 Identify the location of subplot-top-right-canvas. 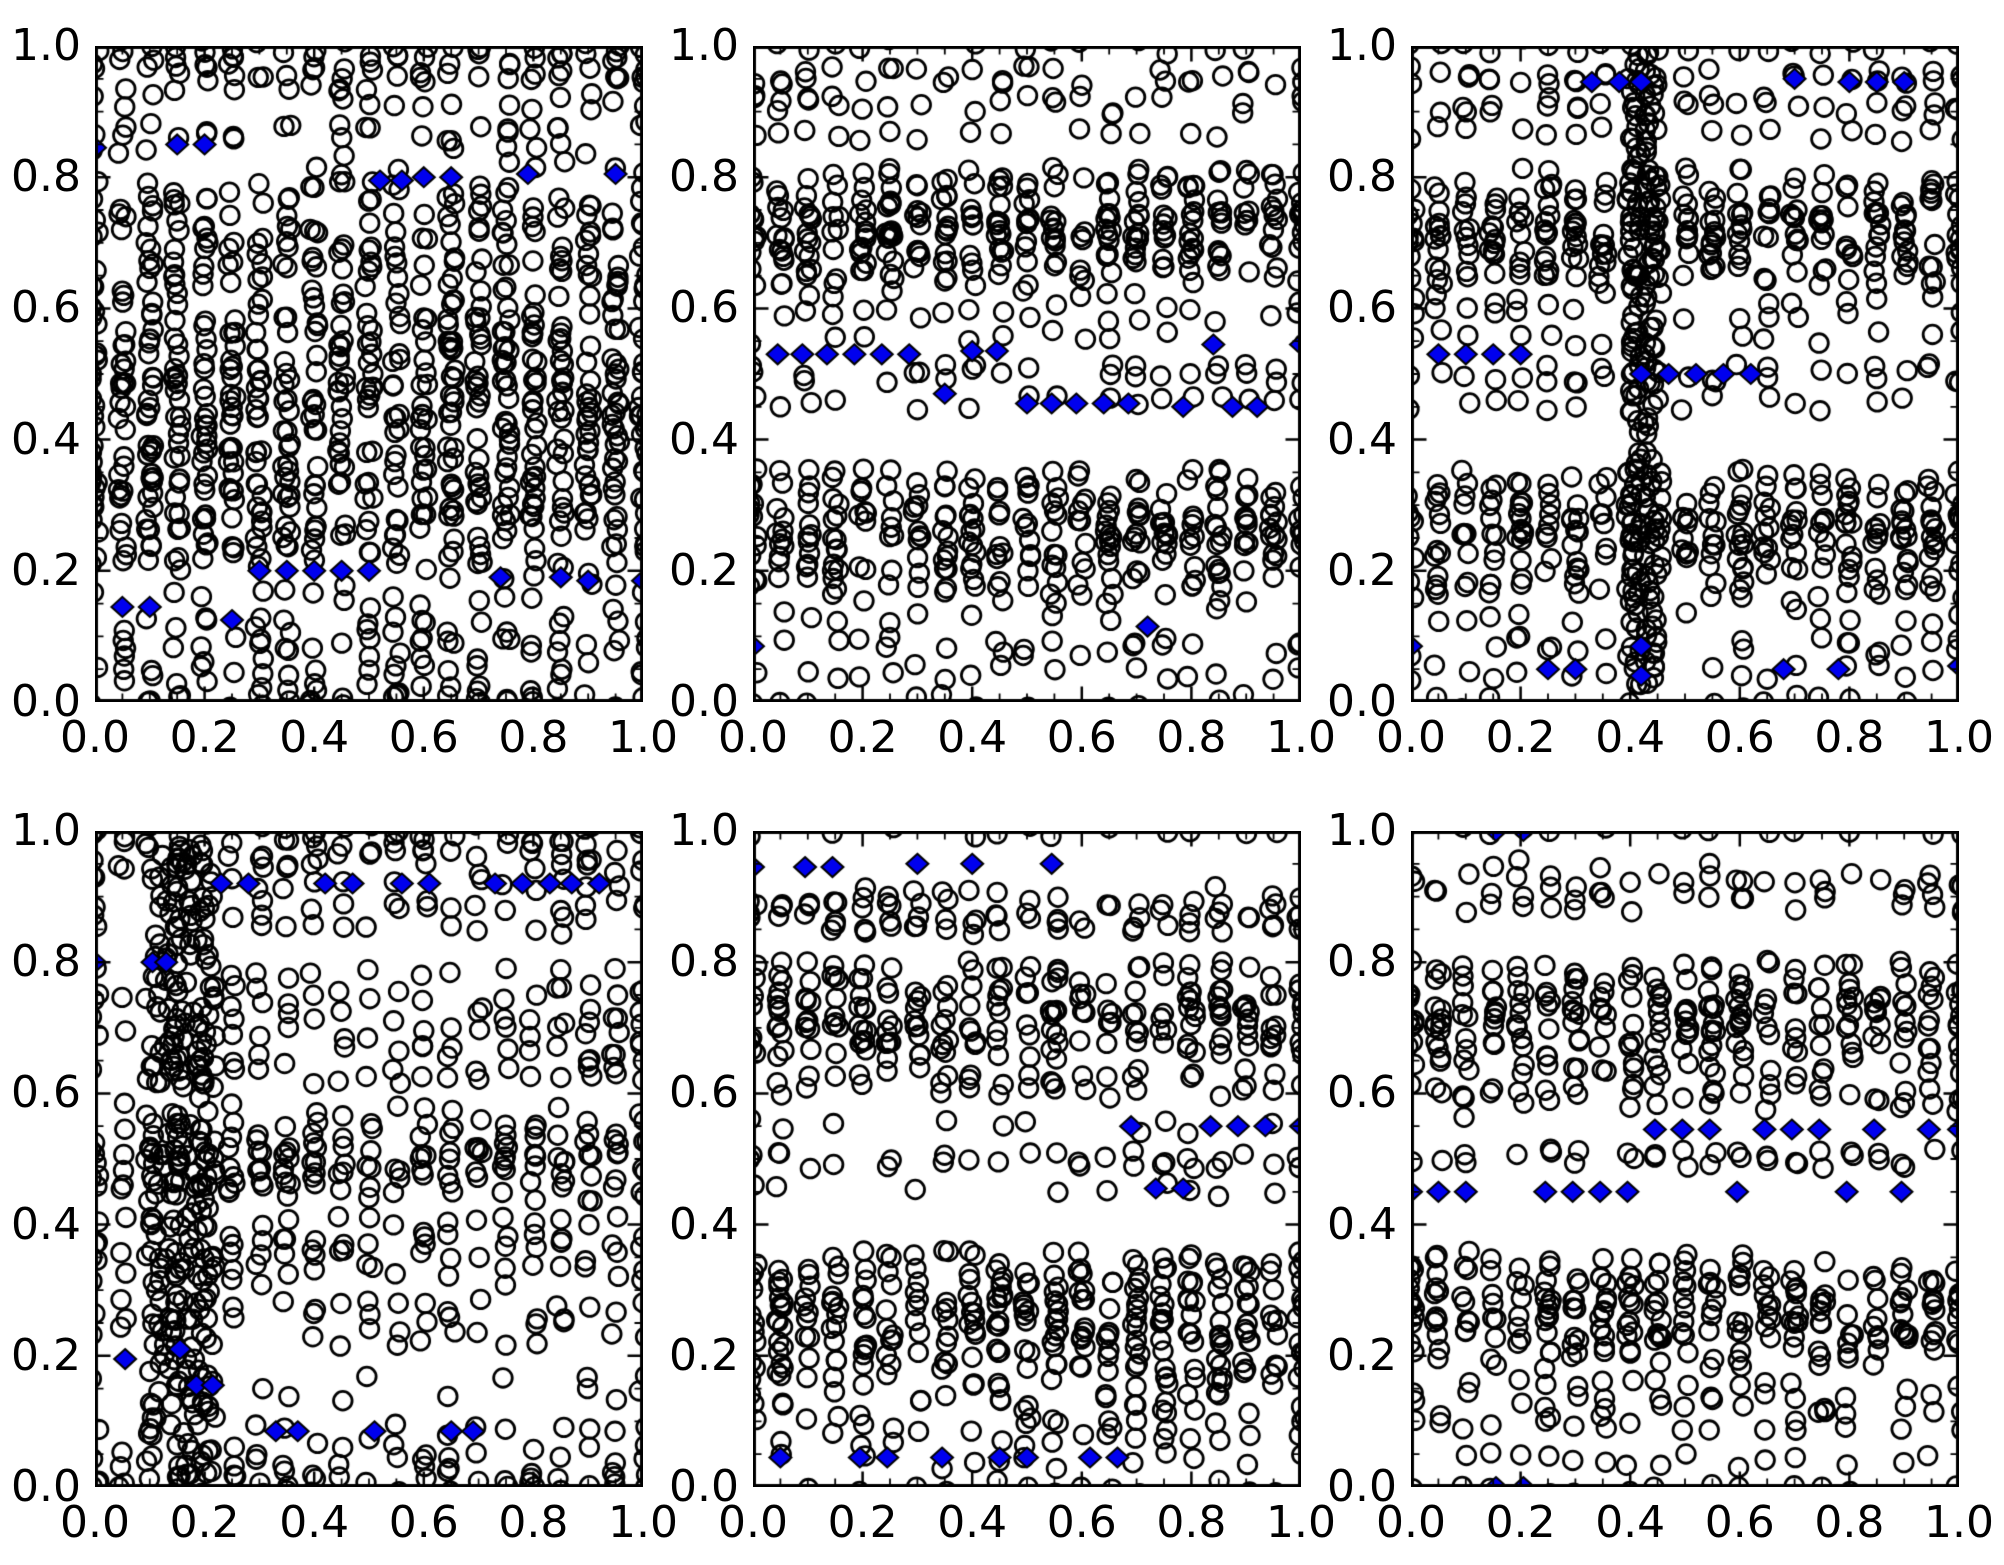
(1685, 374).